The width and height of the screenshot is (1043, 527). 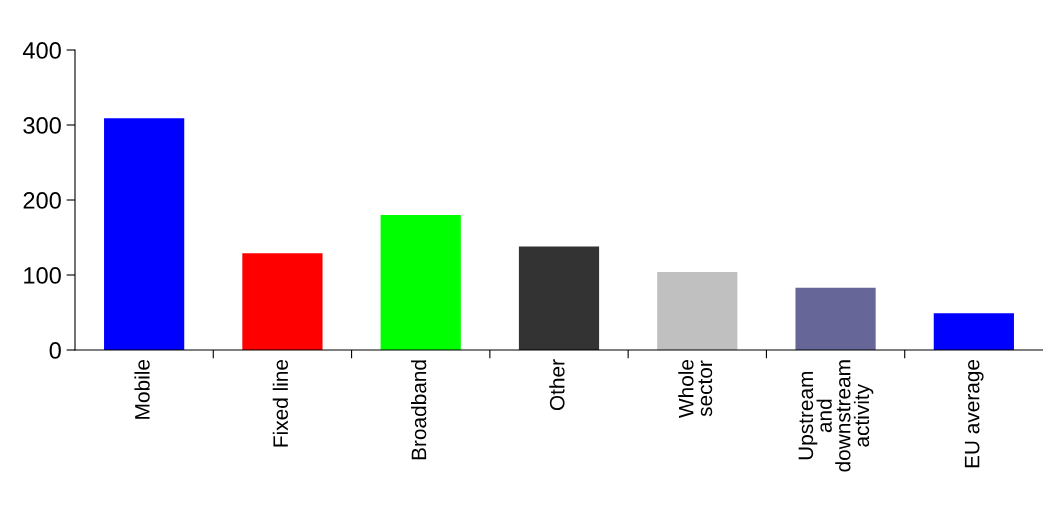 I want to click on y-tick-label: 300, so click(x=42, y=125).